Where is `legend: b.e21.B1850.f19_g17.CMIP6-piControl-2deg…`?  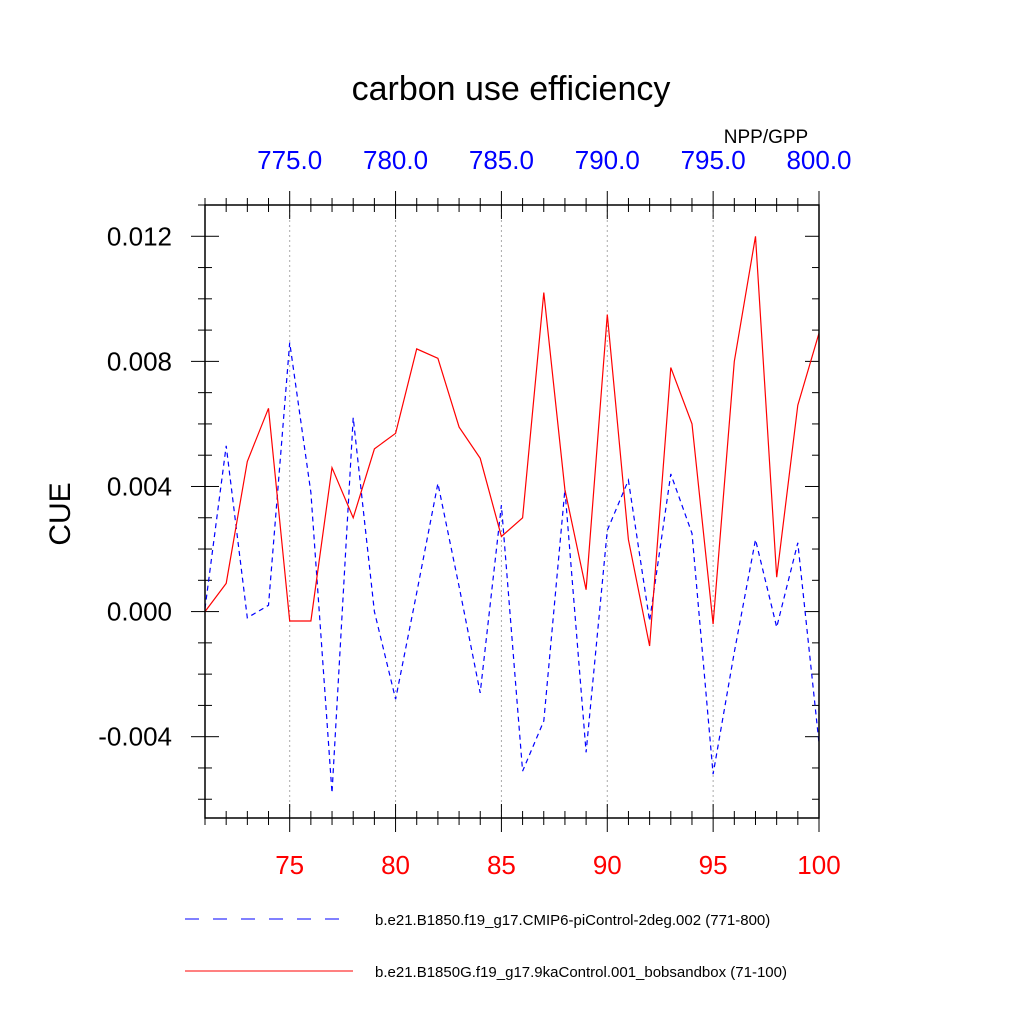 legend: b.e21.B1850.f19_g17.CMIP6-piControl-2deg… is located at coordinates (486, 946).